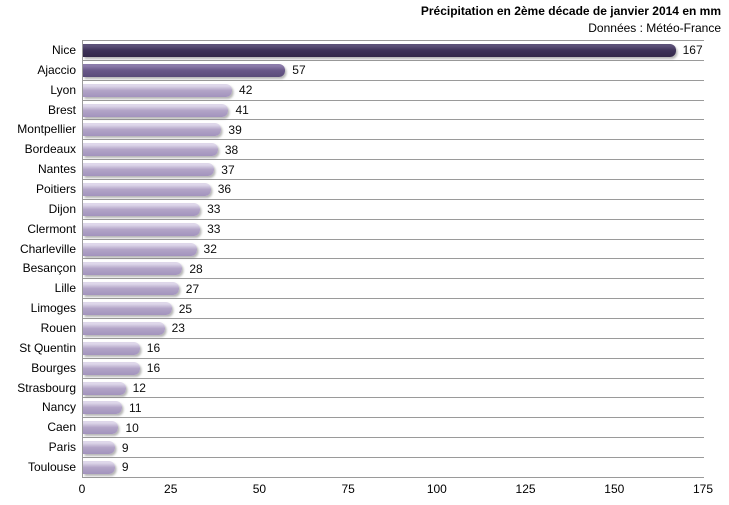  What do you see at coordinates (210, 249) in the screenshot?
I see `bar-value-label: 32` at bounding box center [210, 249].